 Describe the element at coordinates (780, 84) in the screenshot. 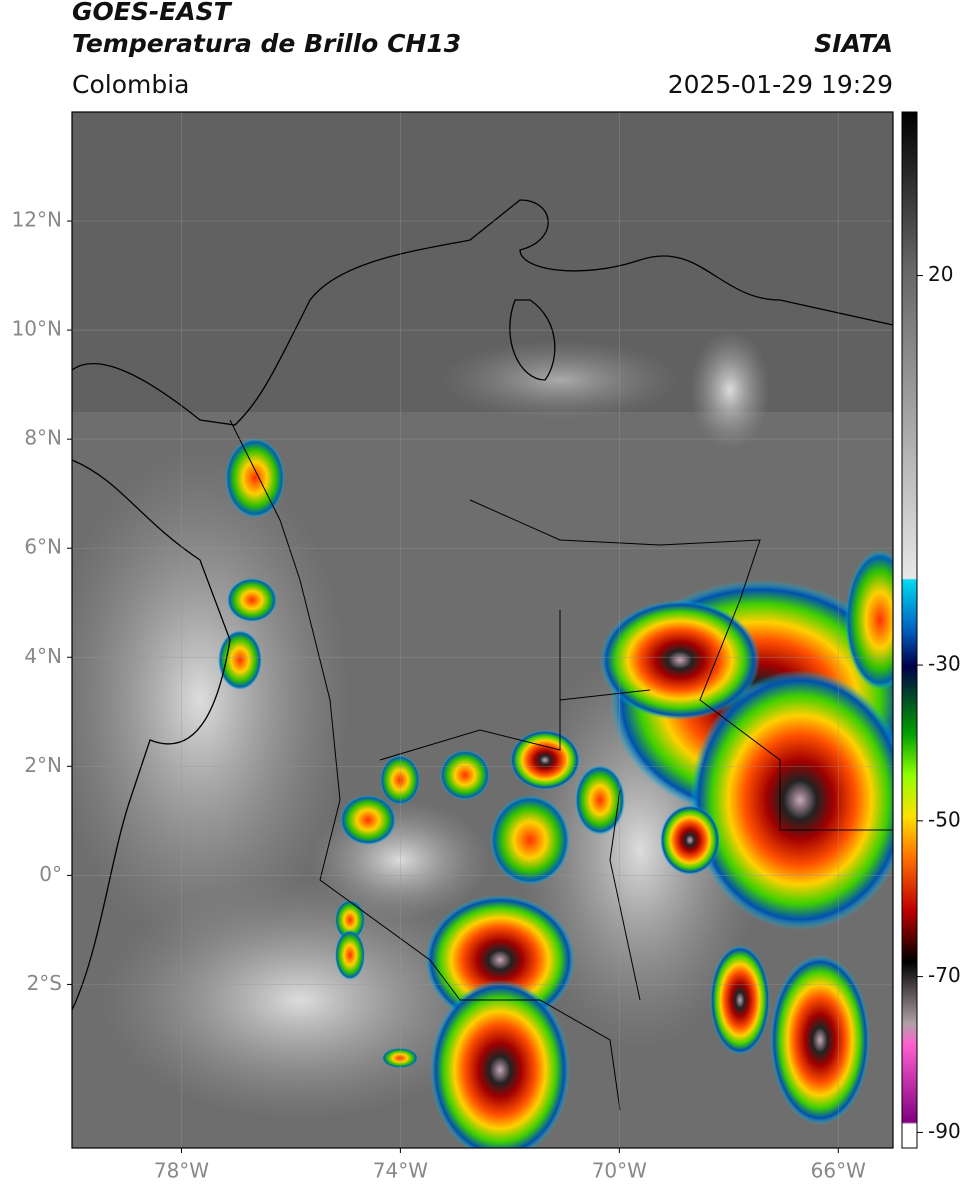

I see `datetime: 2025-01-29 19:29` at that location.